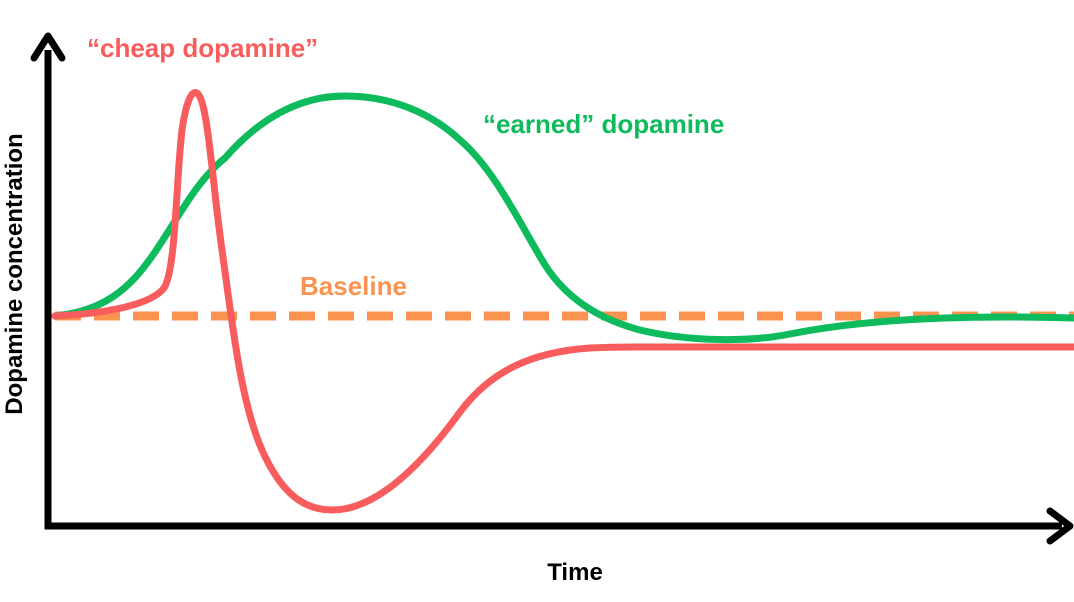 The width and height of the screenshot is (1074, 602). Describe the element at coordinates (202, 48) in the screenshot. I see `cheap-dopamine-label: “cheap dopamine”` at that location.